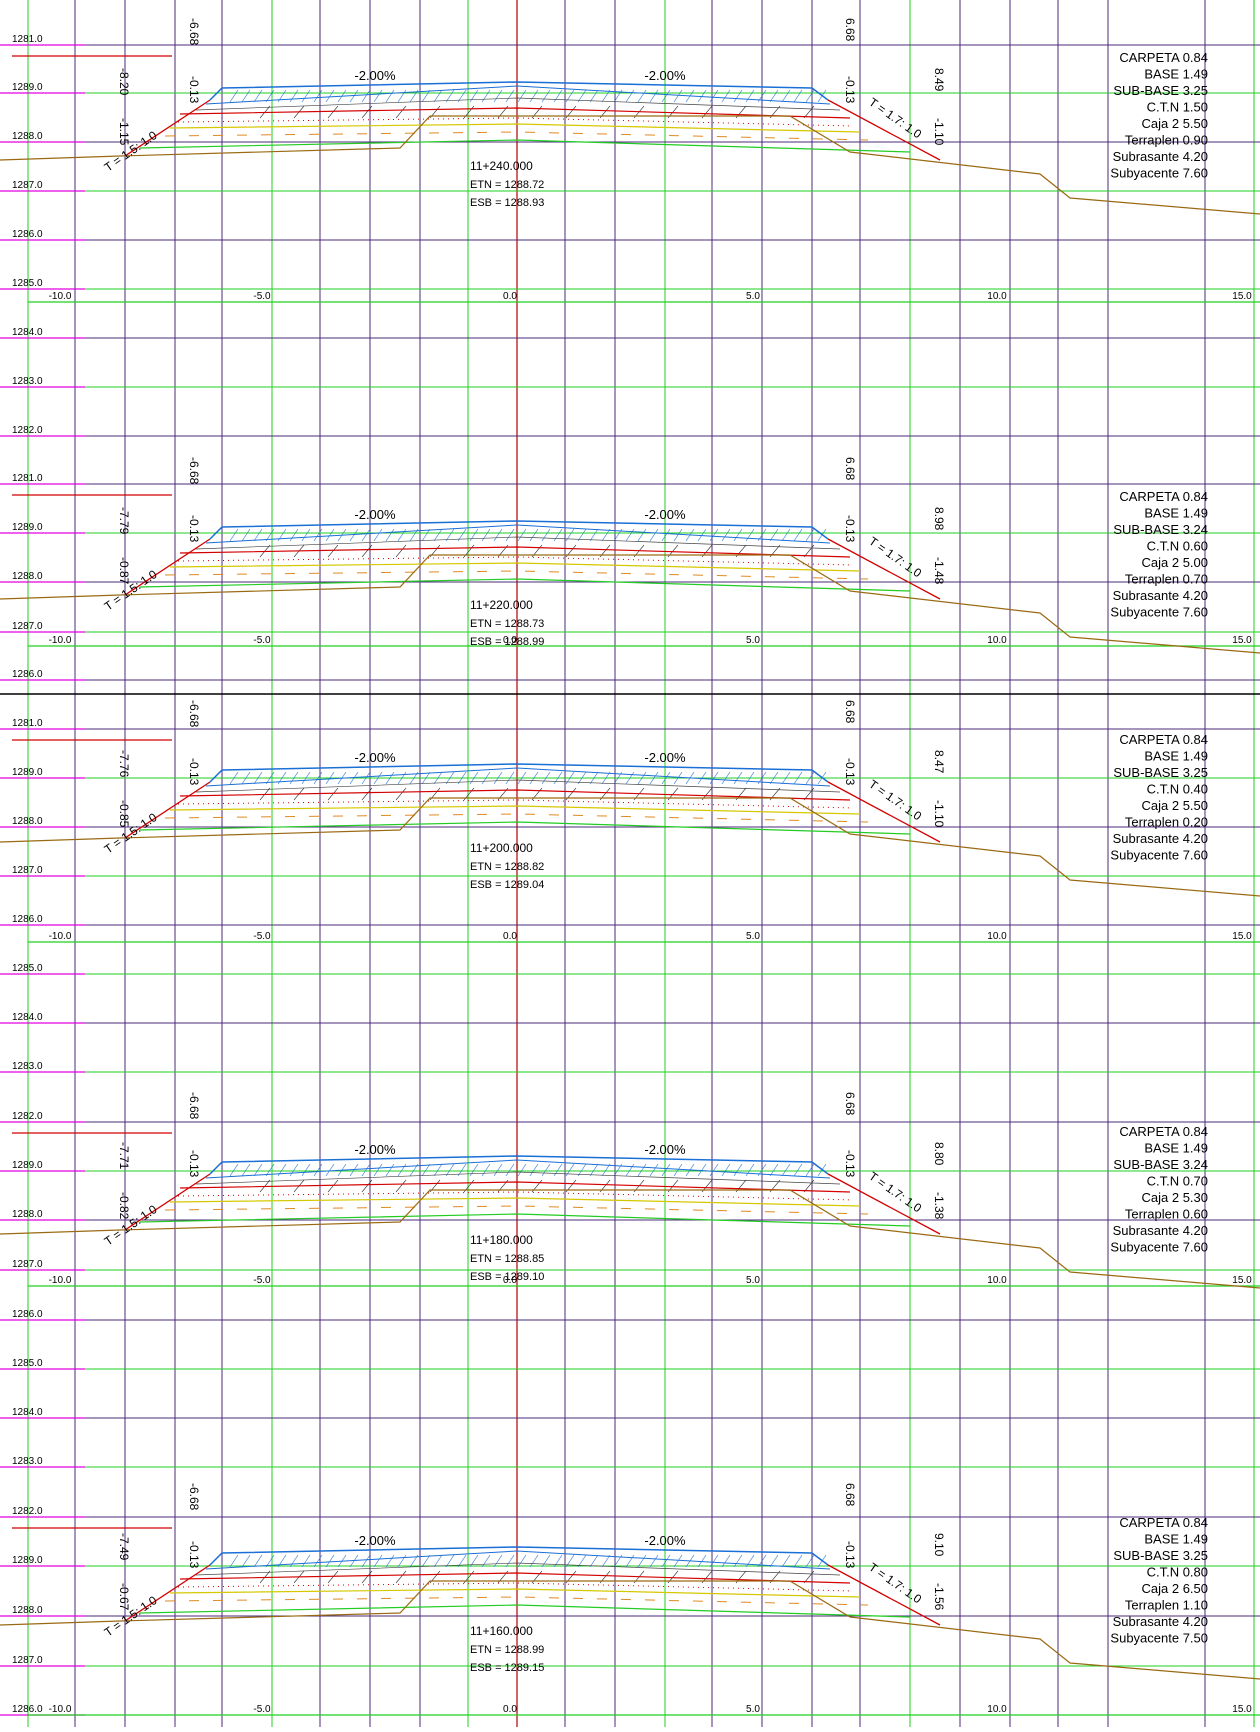  What do you see at coordinates (27, 1560) in the screenshot?
I see `elevation-label: 1289.0` at bounding box center [27, 1560].